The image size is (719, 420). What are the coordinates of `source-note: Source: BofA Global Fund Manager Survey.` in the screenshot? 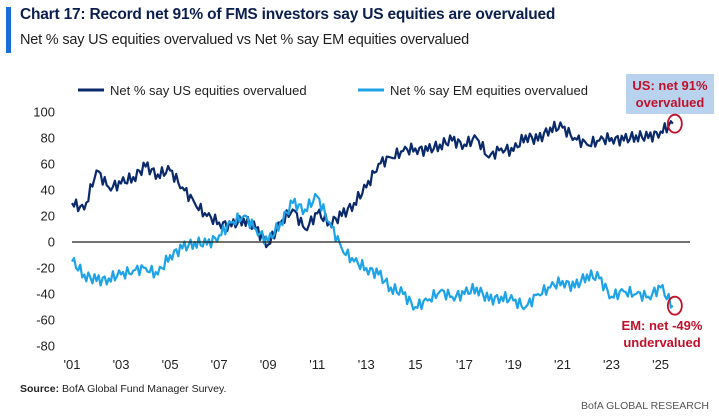 It's located at (123, 389).